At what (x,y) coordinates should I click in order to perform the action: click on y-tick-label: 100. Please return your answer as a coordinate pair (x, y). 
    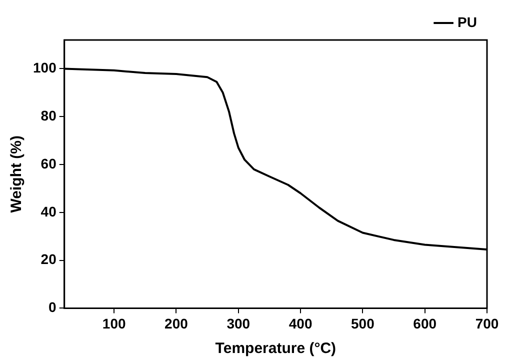
    Looking at the image, I should click on (45, 68).